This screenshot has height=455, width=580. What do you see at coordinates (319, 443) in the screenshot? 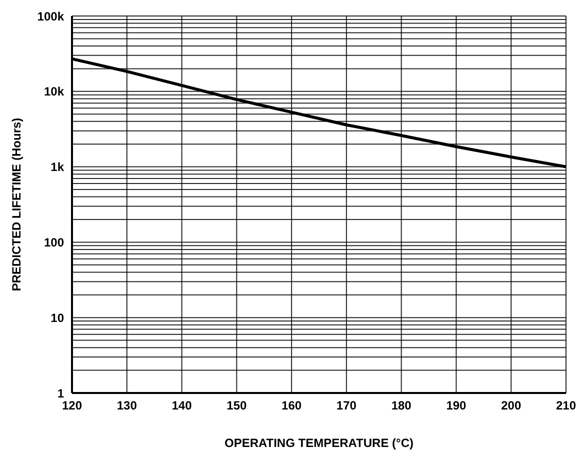
I see `x-axis-title: OPERATING TEMPERATURE (°C)` at bounding box center [319, 443].